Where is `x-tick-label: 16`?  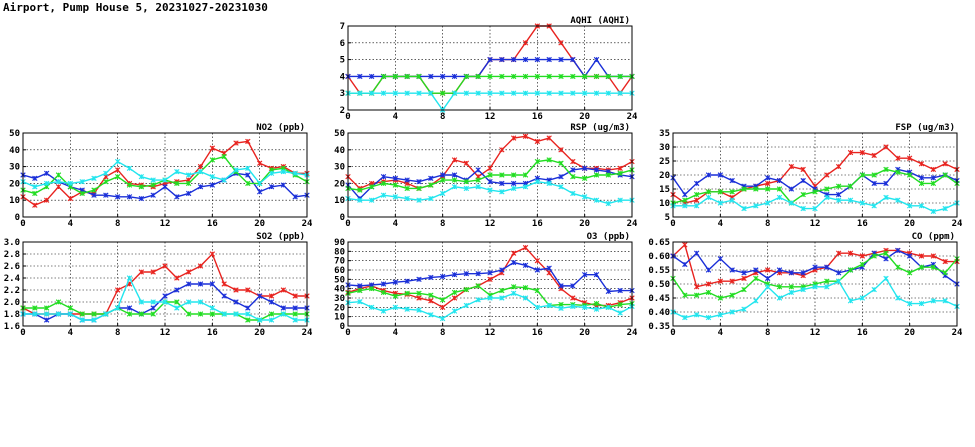
x-tick-label: 16 is located at coordinates (212, 224).